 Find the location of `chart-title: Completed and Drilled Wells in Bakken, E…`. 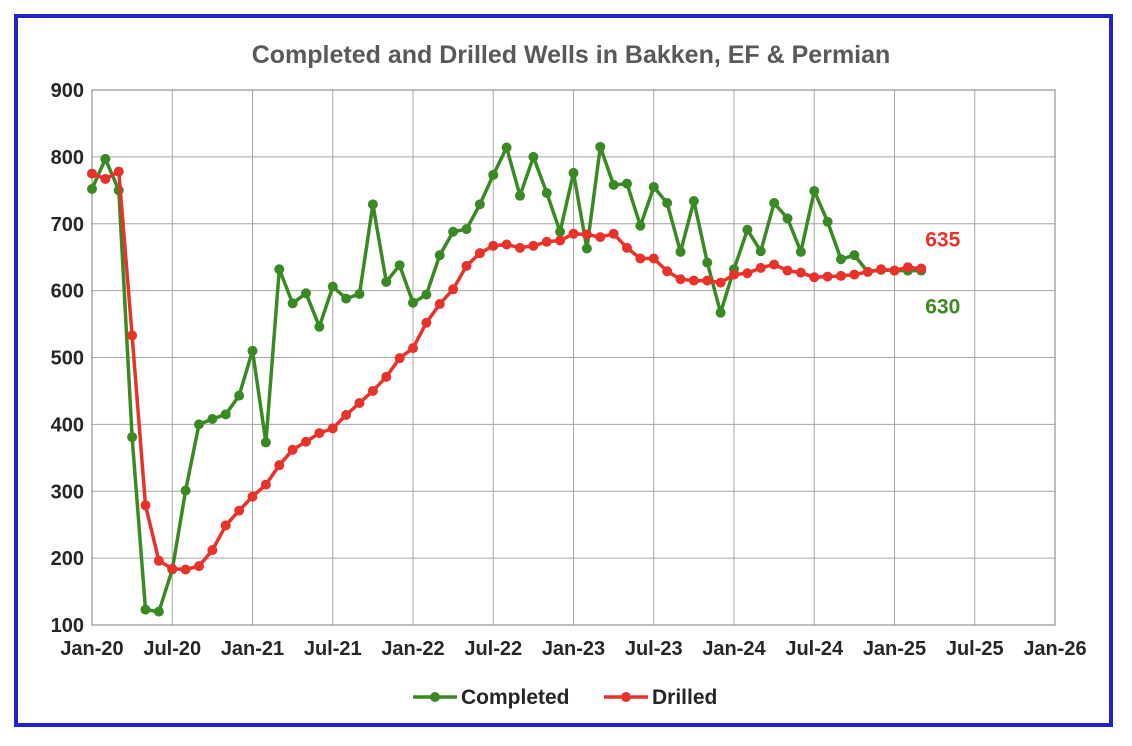

chart-title: Completed and Drilled Wells in Bakken, E… is located at coordinates (571, 55).